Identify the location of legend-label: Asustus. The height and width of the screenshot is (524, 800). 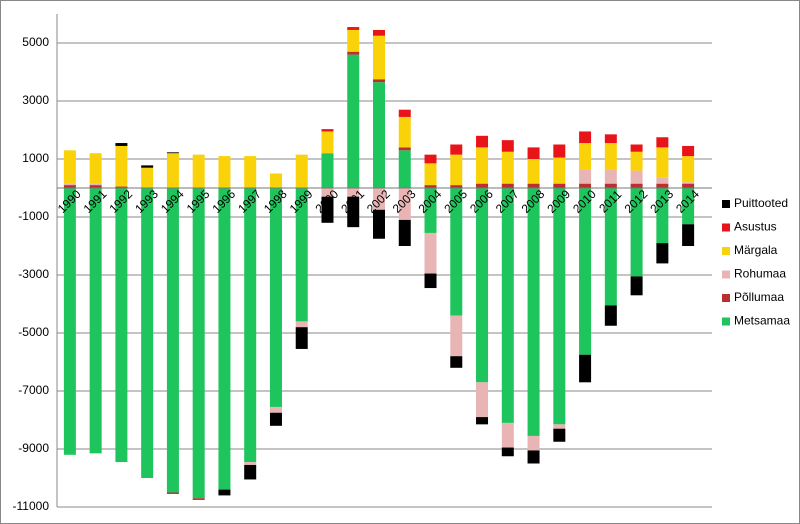
(755, 227).